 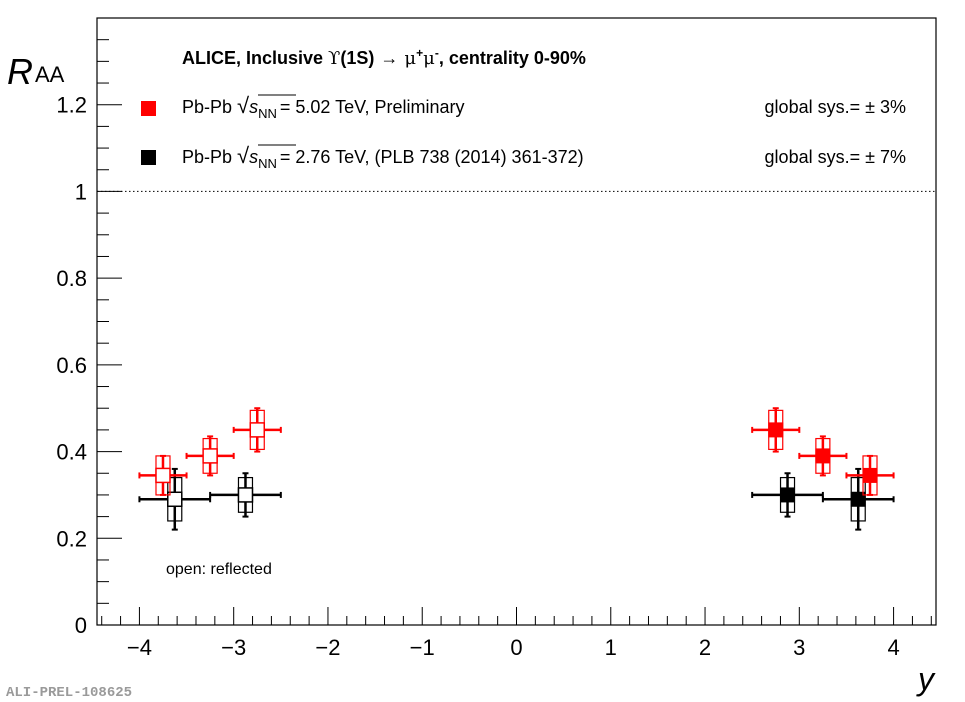 What do you see at coordinates (81, 191) in the screenshot?
I see `y-tick-label: 1` at bounding box center [81, 191].